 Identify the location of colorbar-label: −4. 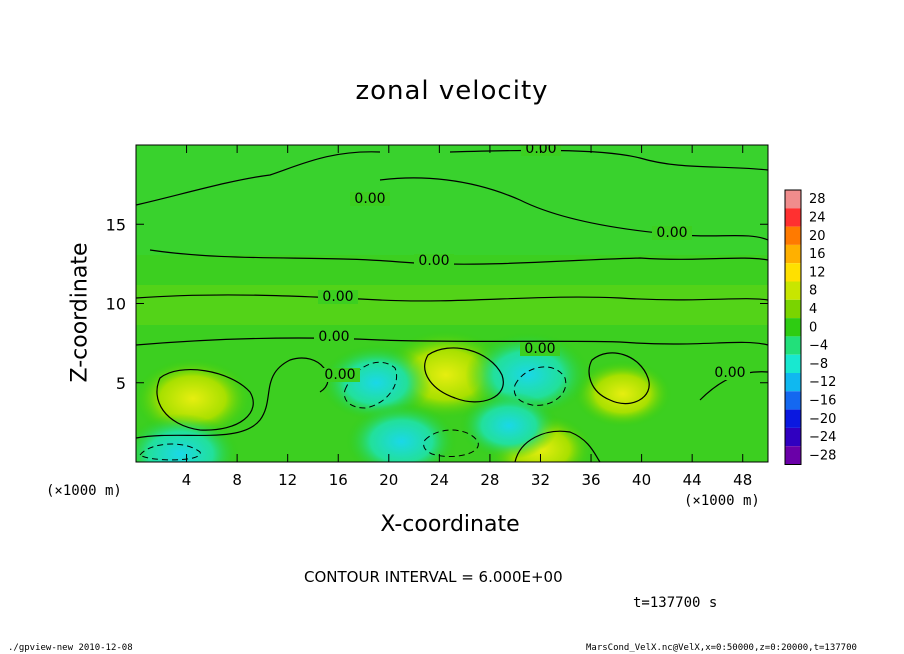
(818, 346).